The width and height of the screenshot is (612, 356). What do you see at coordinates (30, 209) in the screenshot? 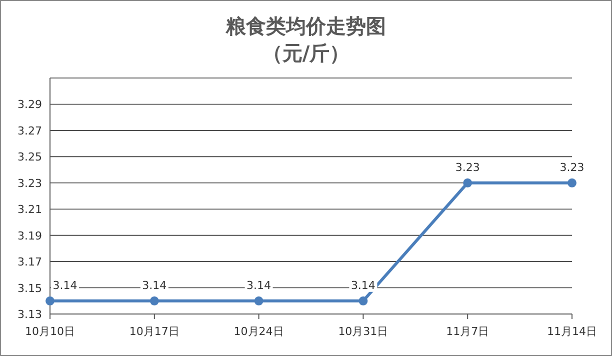
I see `y-tick-label: 3.21` at bounding box center [30, 209].